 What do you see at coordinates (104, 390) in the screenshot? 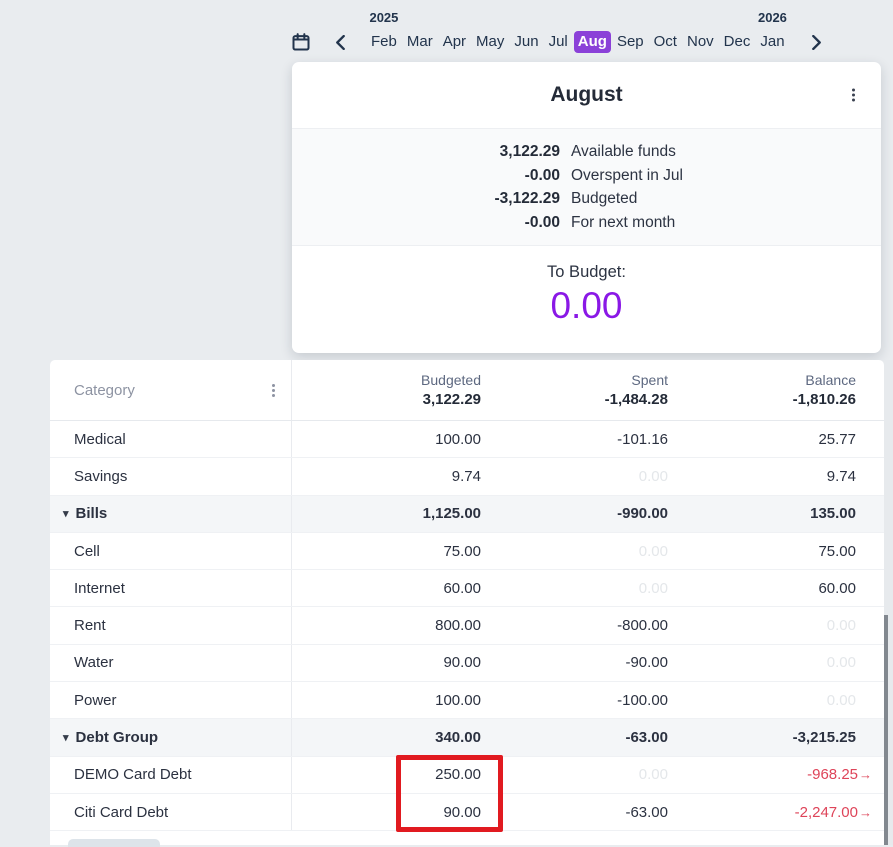
I see `category-header-label: Category` at bounding box center [104, 390].